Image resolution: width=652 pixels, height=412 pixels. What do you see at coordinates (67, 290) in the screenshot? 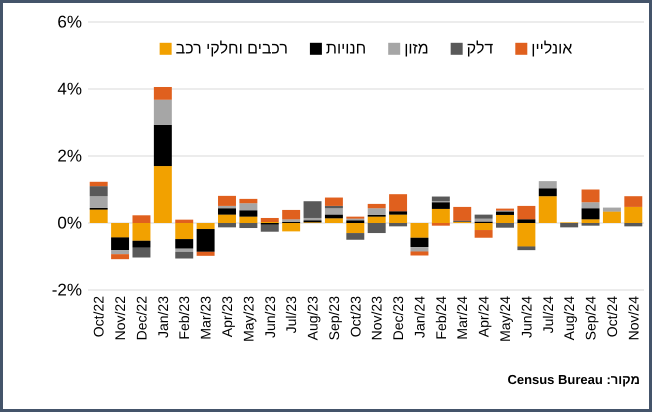
I see `y-tick-label: -2%` at bounding box center [67, 290].